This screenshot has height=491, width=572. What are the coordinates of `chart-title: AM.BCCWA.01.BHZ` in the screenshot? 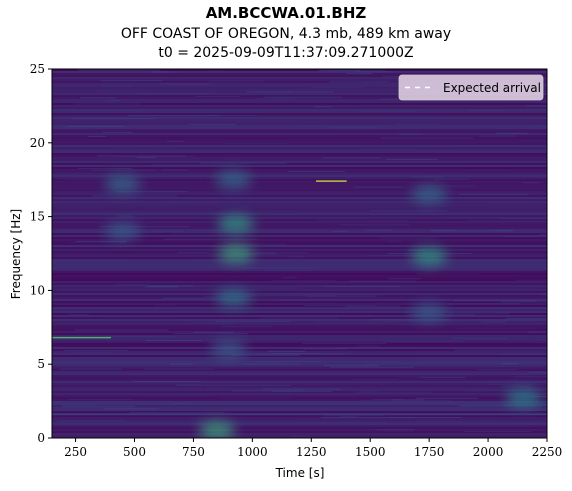 It's located at (286, 13).